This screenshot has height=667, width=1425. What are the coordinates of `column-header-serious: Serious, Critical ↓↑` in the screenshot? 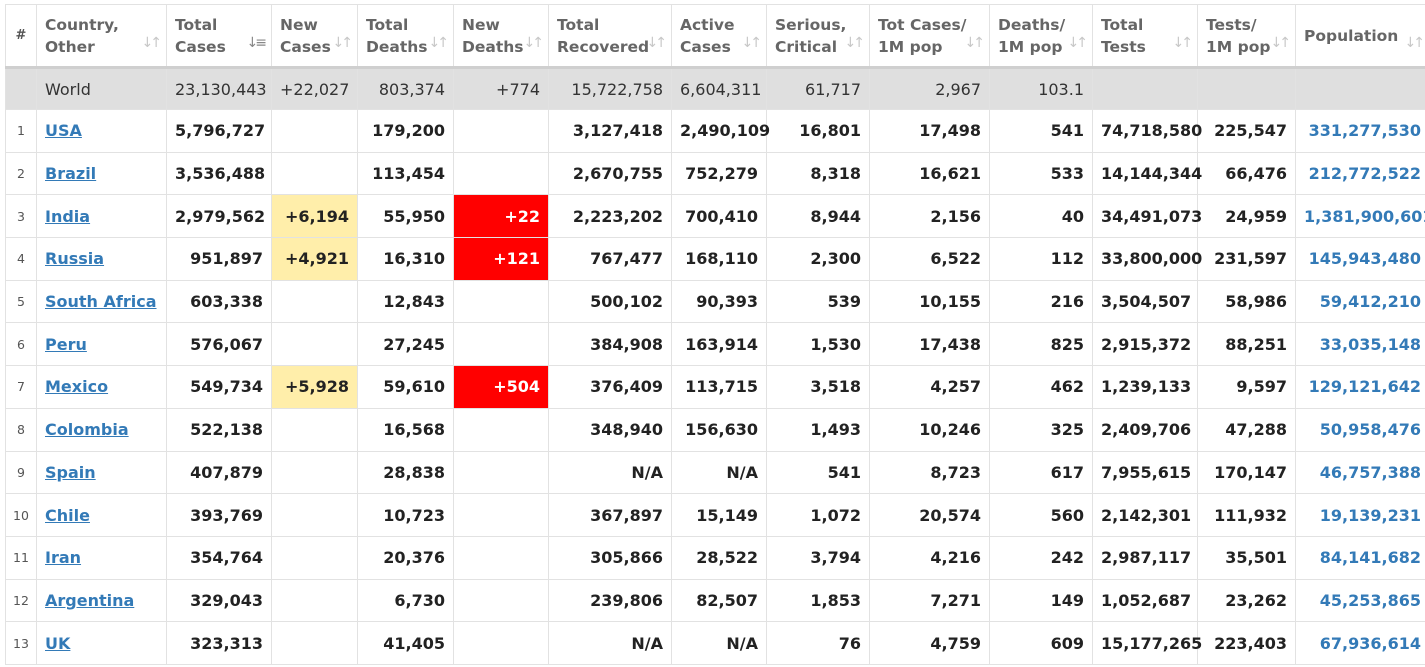 It's located at (818, 36).